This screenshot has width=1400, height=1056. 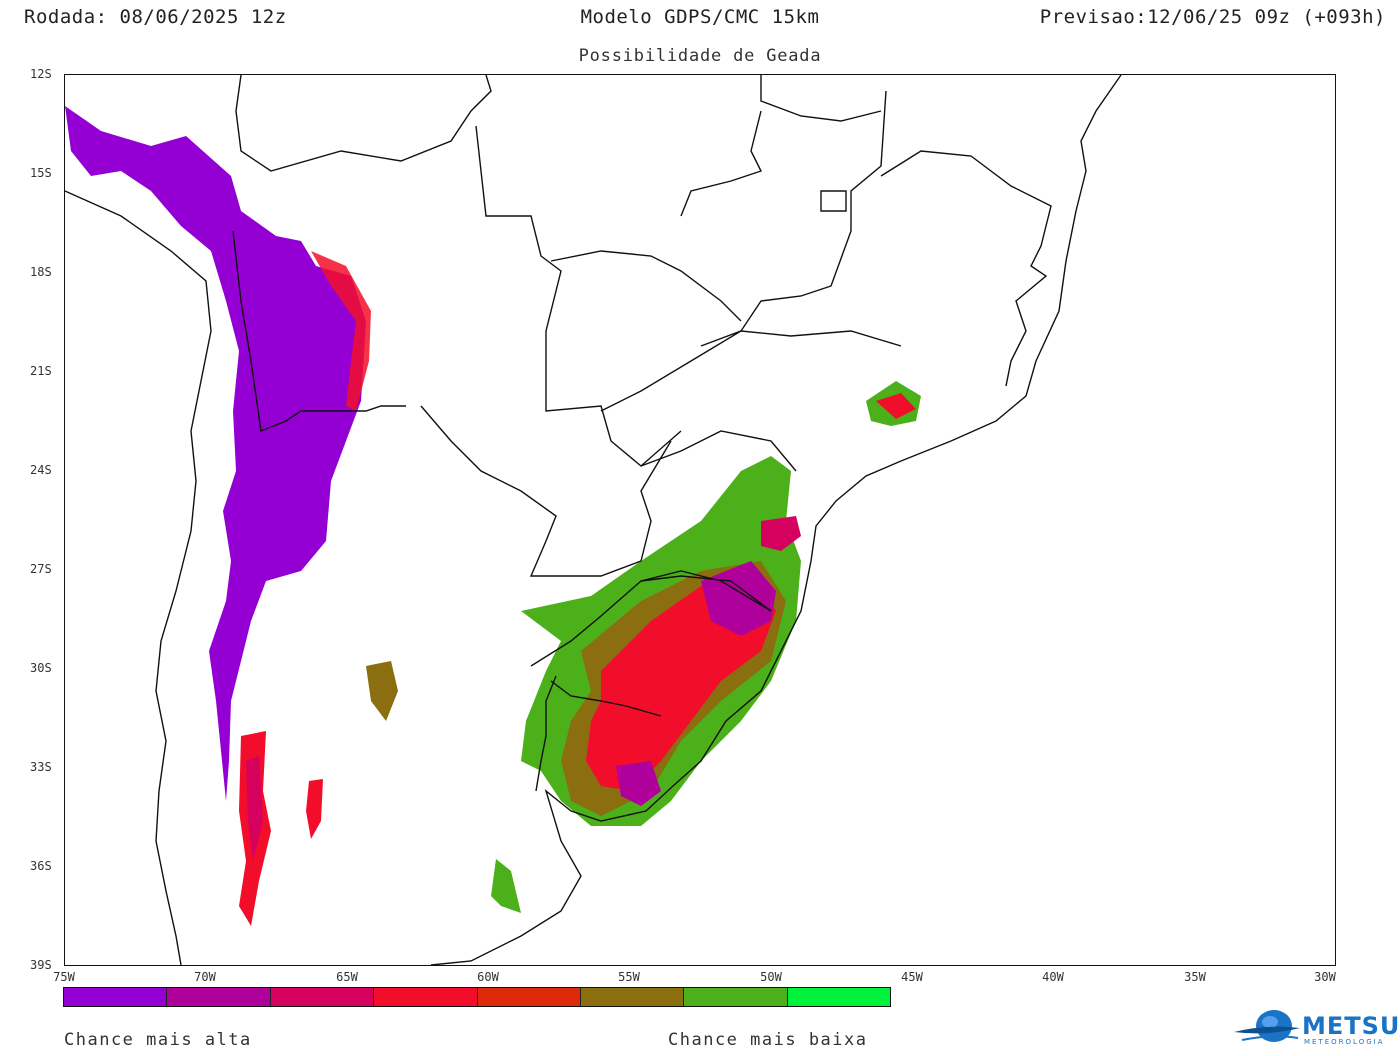 I want to click on model-title: Modelo GDPS/CMC 15km, so click(x=700, y=17).